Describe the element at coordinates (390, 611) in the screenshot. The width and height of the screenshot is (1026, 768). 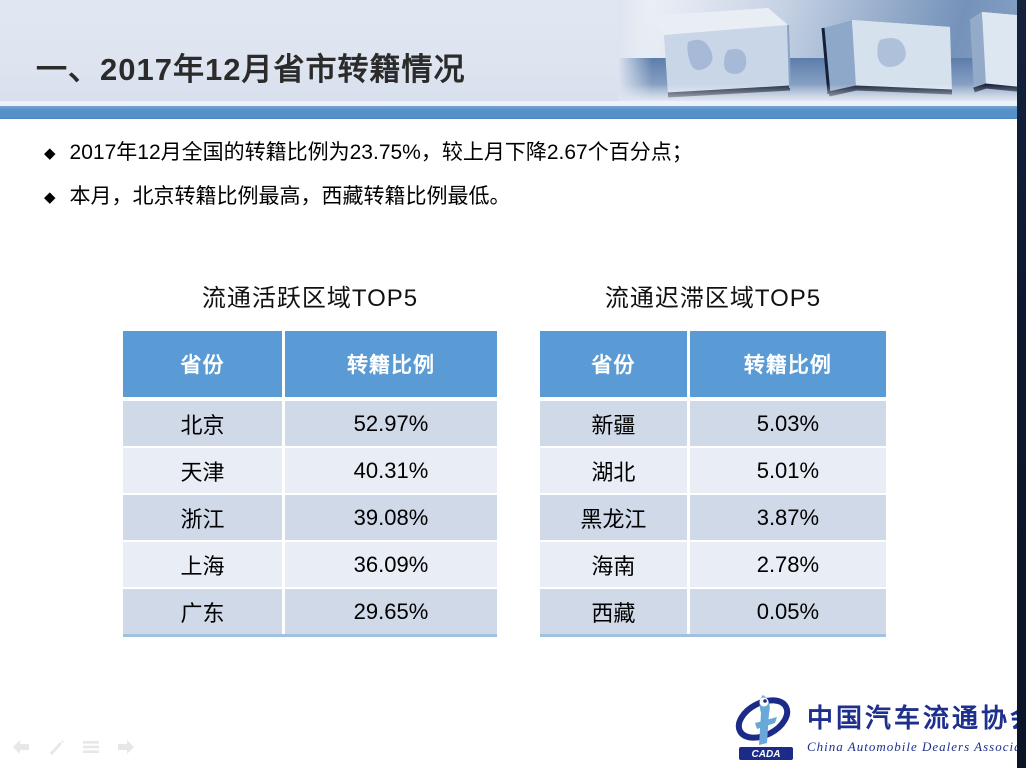
I see `ratio-cell: 29.65%` at that location.